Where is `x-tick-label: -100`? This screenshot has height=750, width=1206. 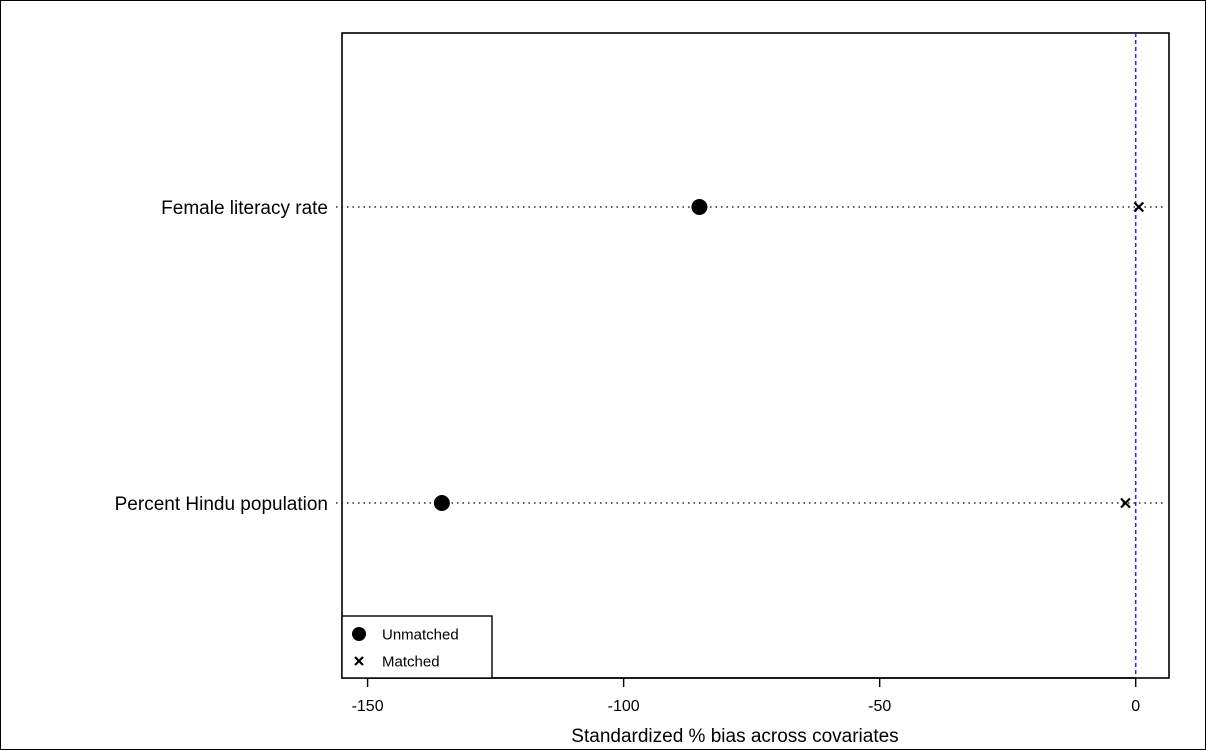
x-tick-label: -100 is located at coordinates (624, 706).